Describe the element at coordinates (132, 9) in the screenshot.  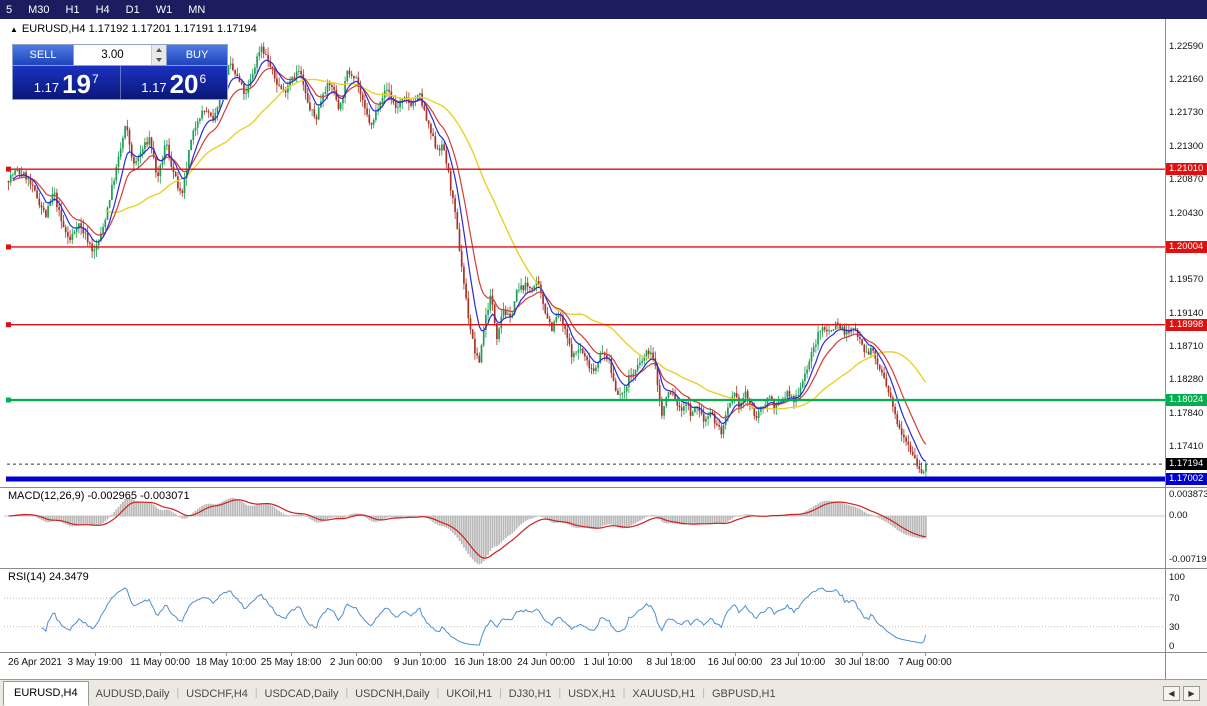
I see `timeframe-button-d1: D1` at that location.